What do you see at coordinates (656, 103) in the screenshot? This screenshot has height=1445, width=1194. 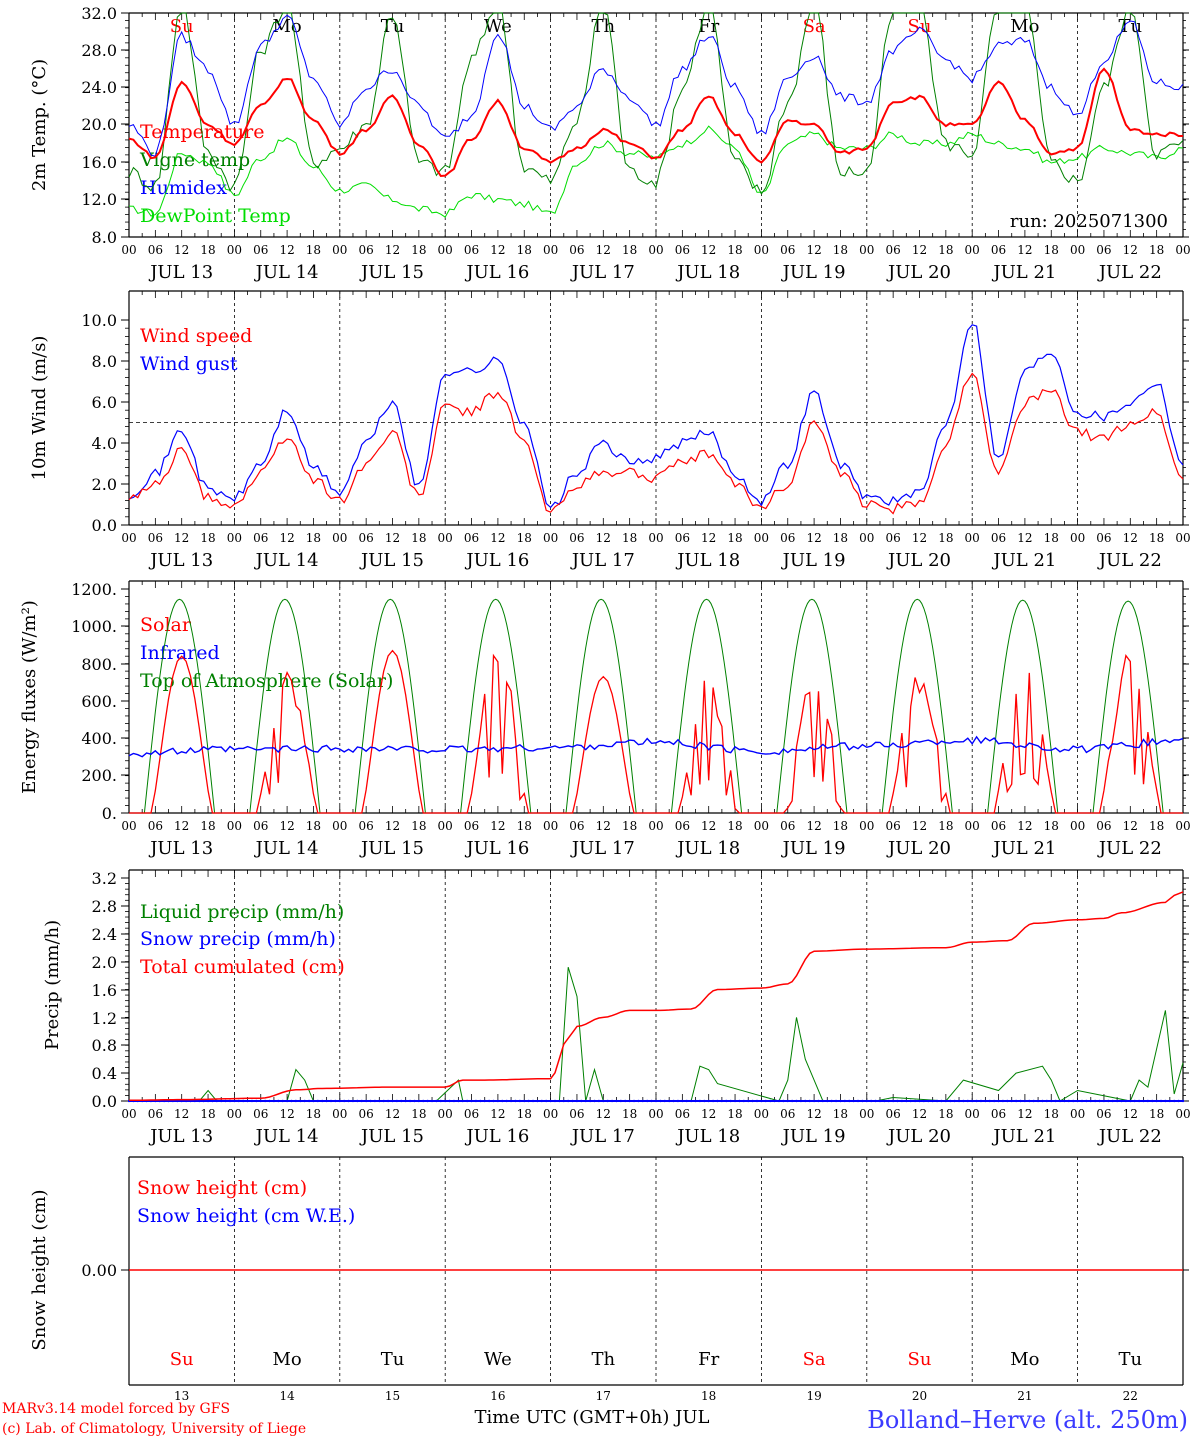 I see `temp-series-line` at bounding box center [656, 103].